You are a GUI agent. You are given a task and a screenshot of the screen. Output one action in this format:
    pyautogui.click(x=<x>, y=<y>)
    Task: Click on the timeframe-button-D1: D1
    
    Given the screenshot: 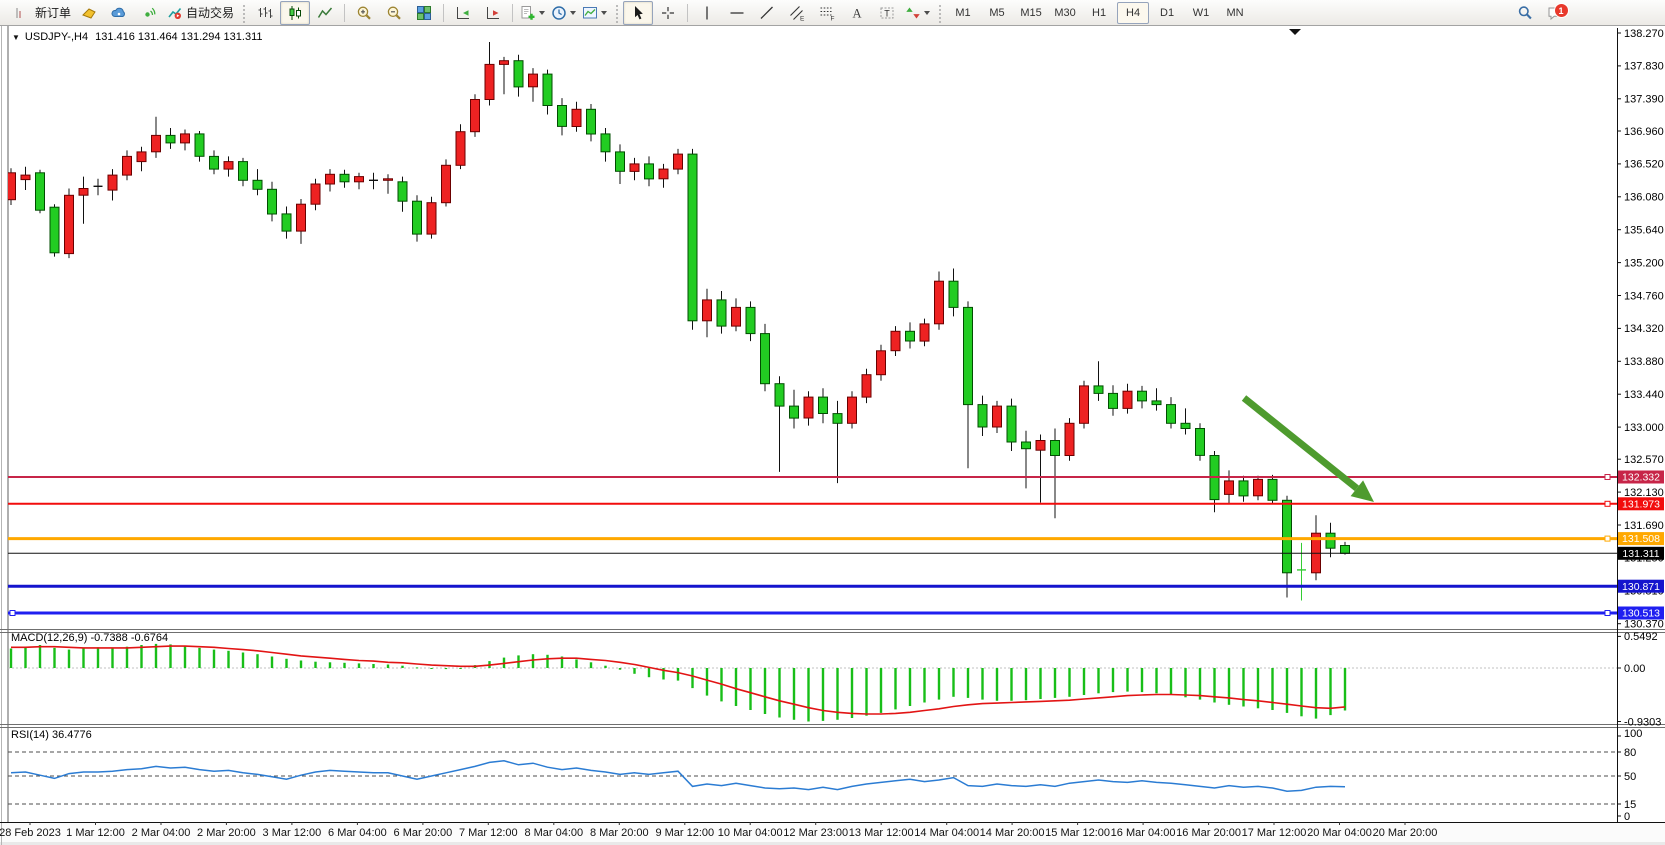 What is the action you would take?
    pyautogui.click(x=1167, y=12)
    